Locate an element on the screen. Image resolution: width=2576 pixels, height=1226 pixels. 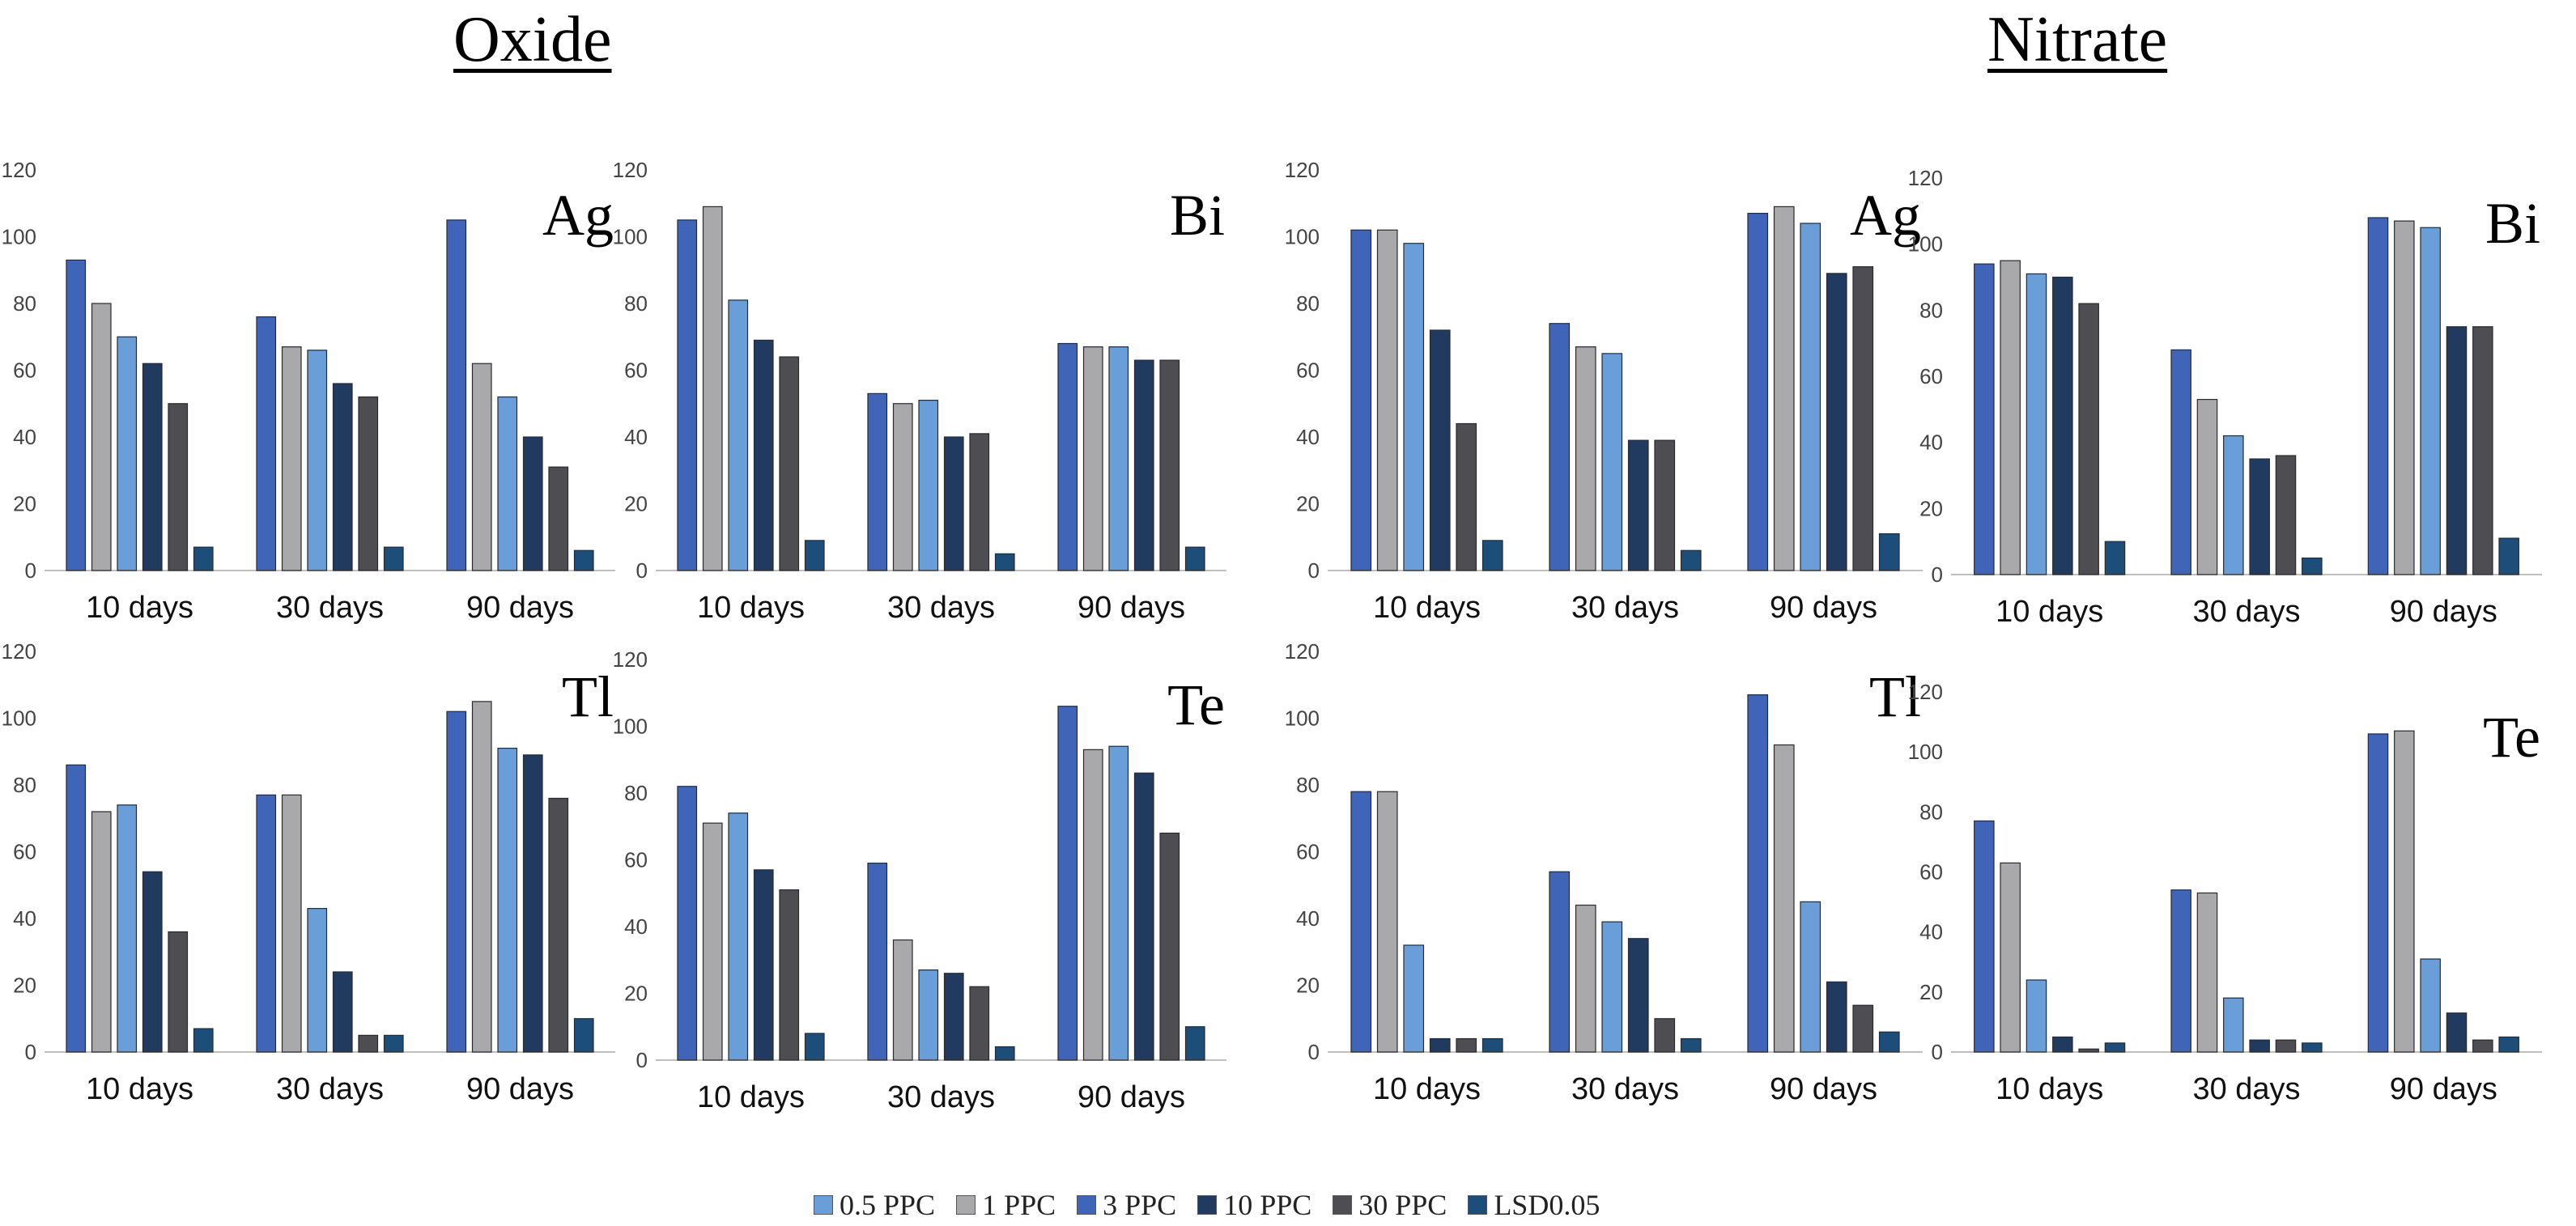
chart-element-title: Bi is located at coordinates (1198, 215).